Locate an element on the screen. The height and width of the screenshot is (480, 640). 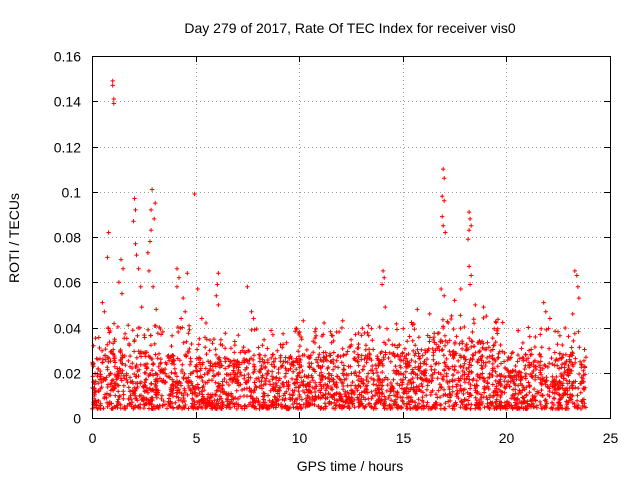
y-tick-label: 0.08 is located at coordinates (67, 238).